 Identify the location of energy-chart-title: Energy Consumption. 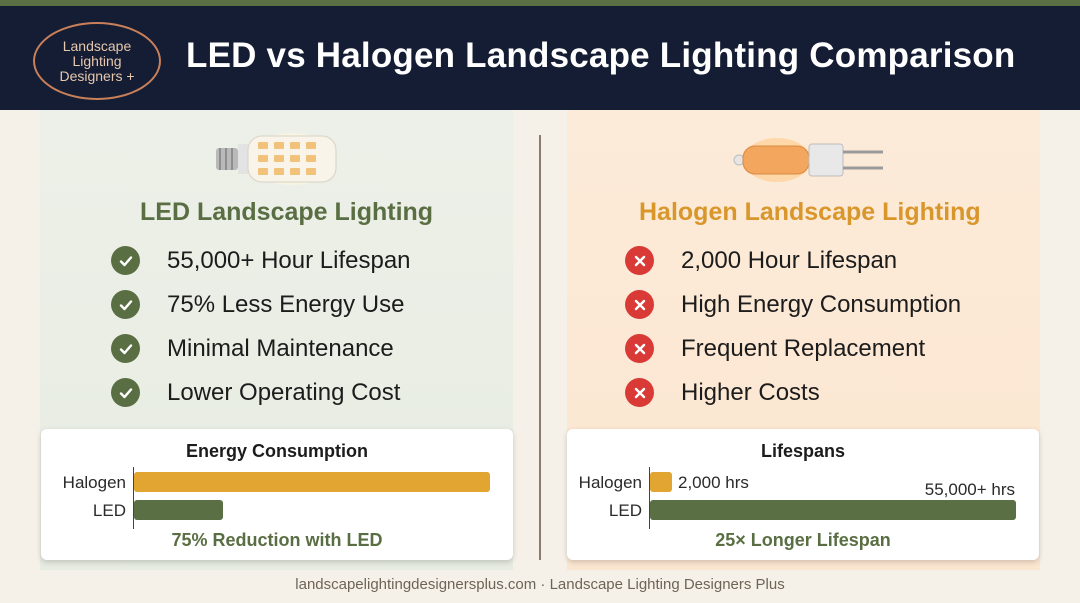
(276, 451).